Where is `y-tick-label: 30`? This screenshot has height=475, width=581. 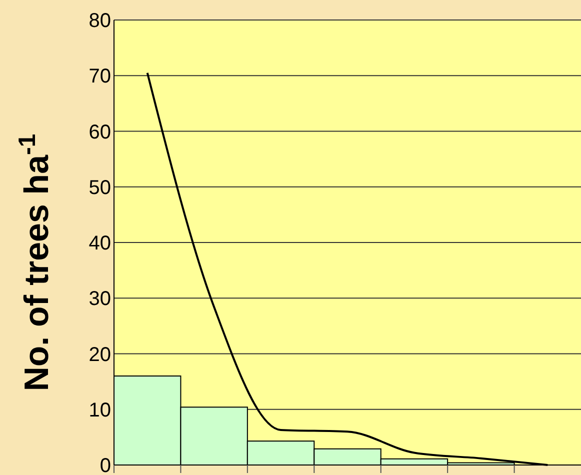 y-tick-label: 30 is located at coordinates (99, 299).